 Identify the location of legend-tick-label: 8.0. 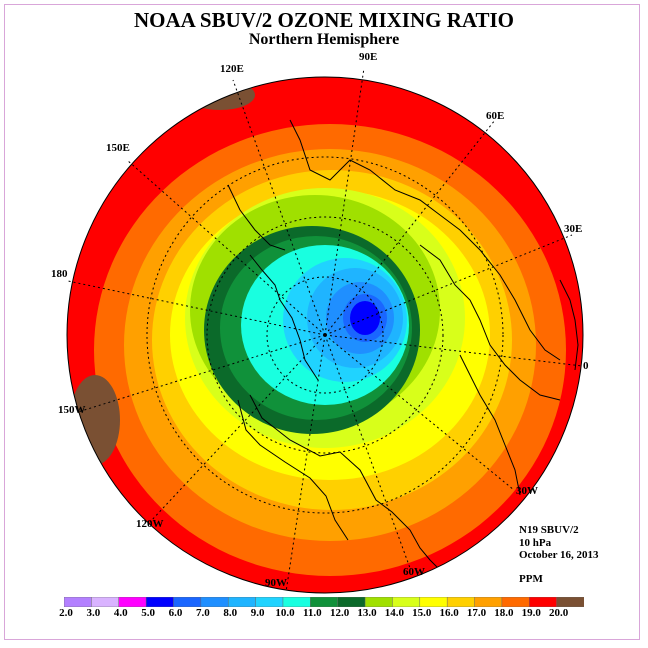
(230, 613).